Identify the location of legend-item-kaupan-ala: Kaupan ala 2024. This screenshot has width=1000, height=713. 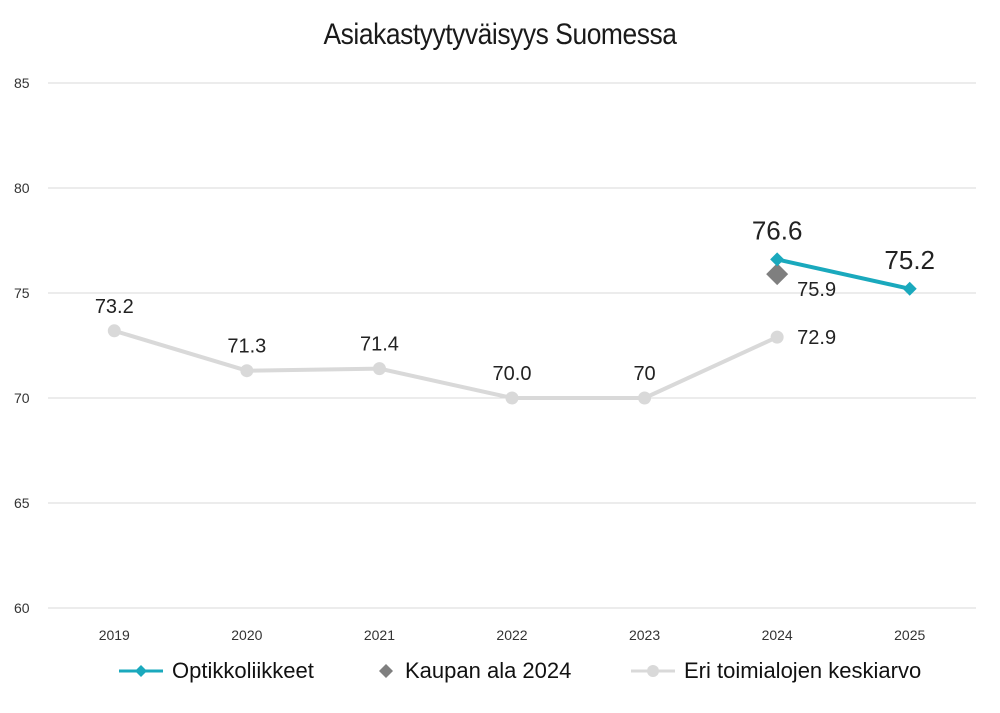
(473, 671).